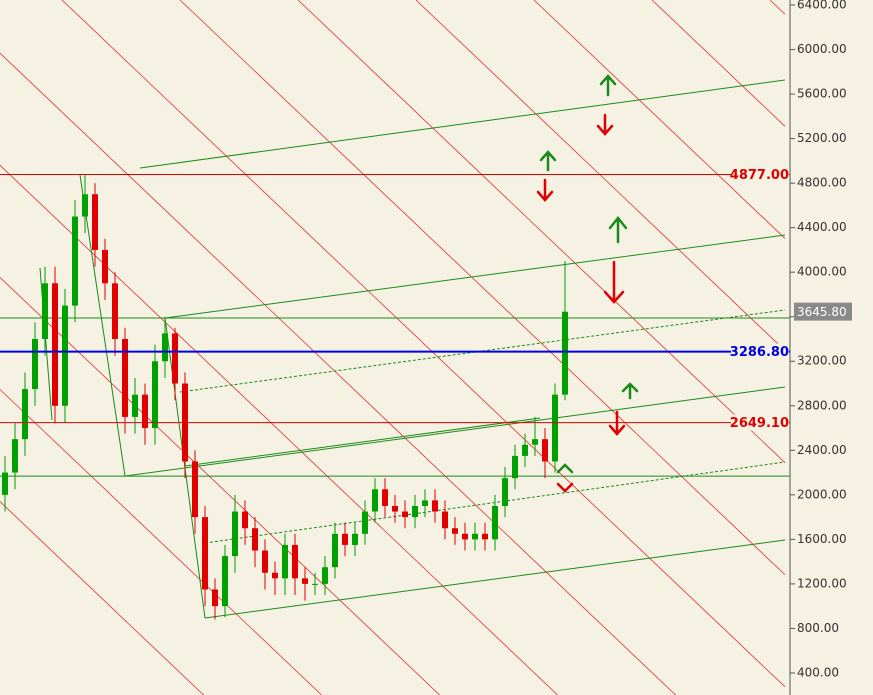  Describe the element at coordinates (822, 494) in the screenshot. I see `y-tick-label: 2000.00` at that location.